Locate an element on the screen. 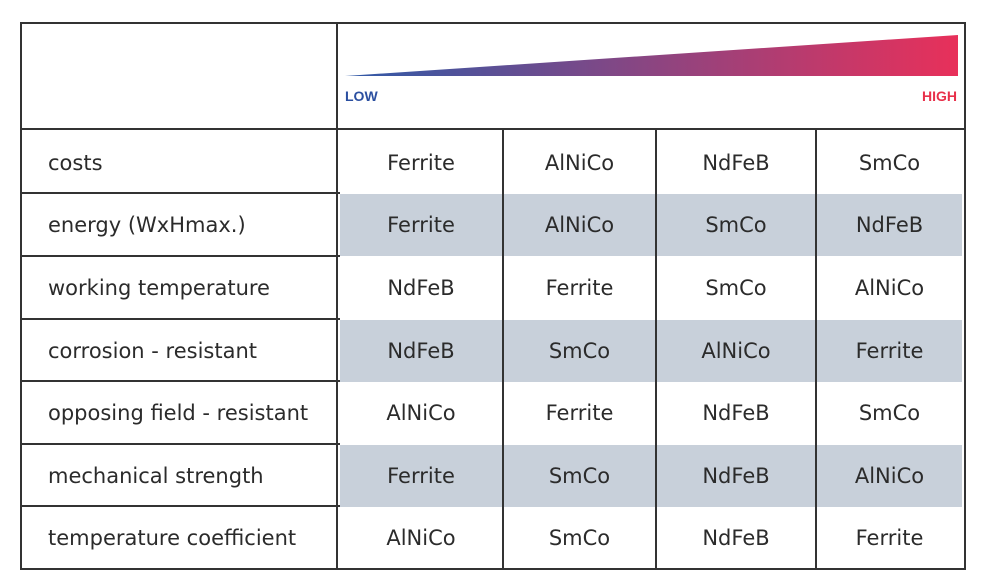  high-label: HIGH is located at coordinates (939, 96).